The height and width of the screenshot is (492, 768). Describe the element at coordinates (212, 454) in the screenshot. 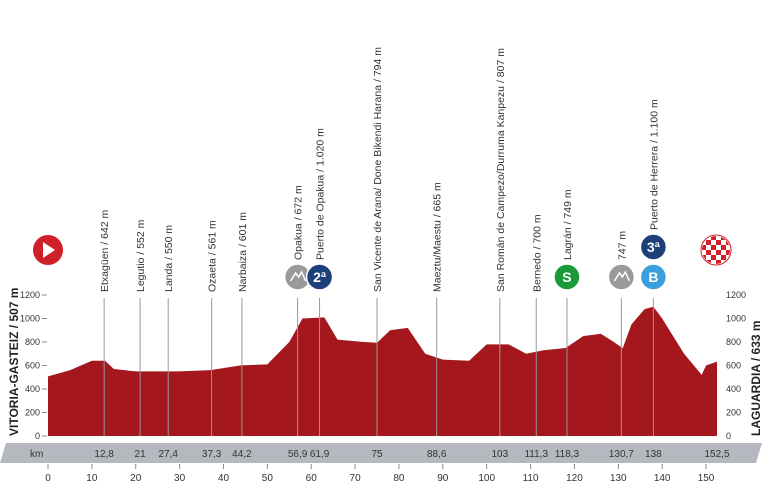

I see `km-label: 37,3` at that location.